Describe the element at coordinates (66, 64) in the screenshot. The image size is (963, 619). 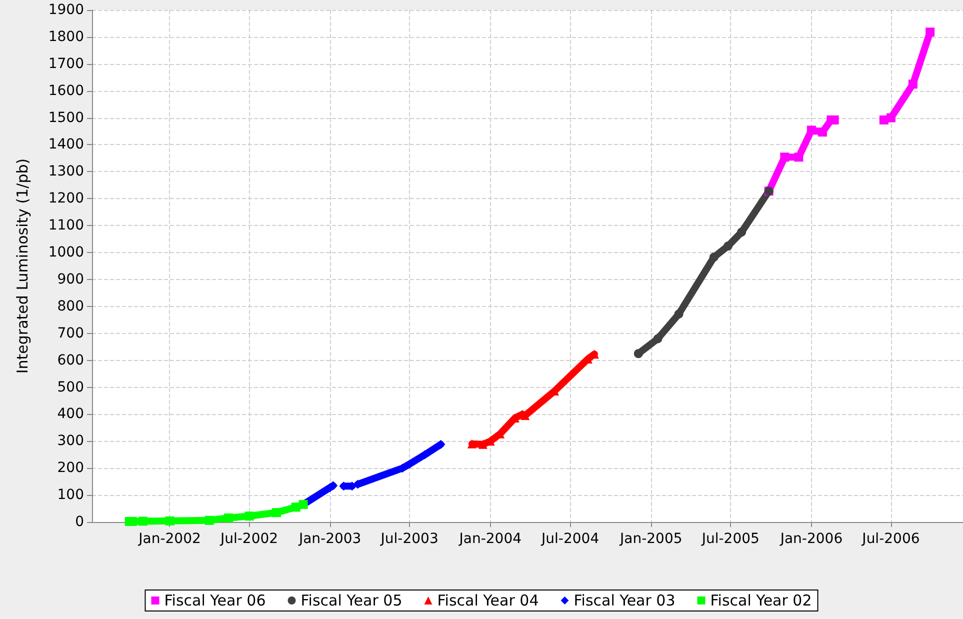
I see `y-tick-label: 1700` at that location.